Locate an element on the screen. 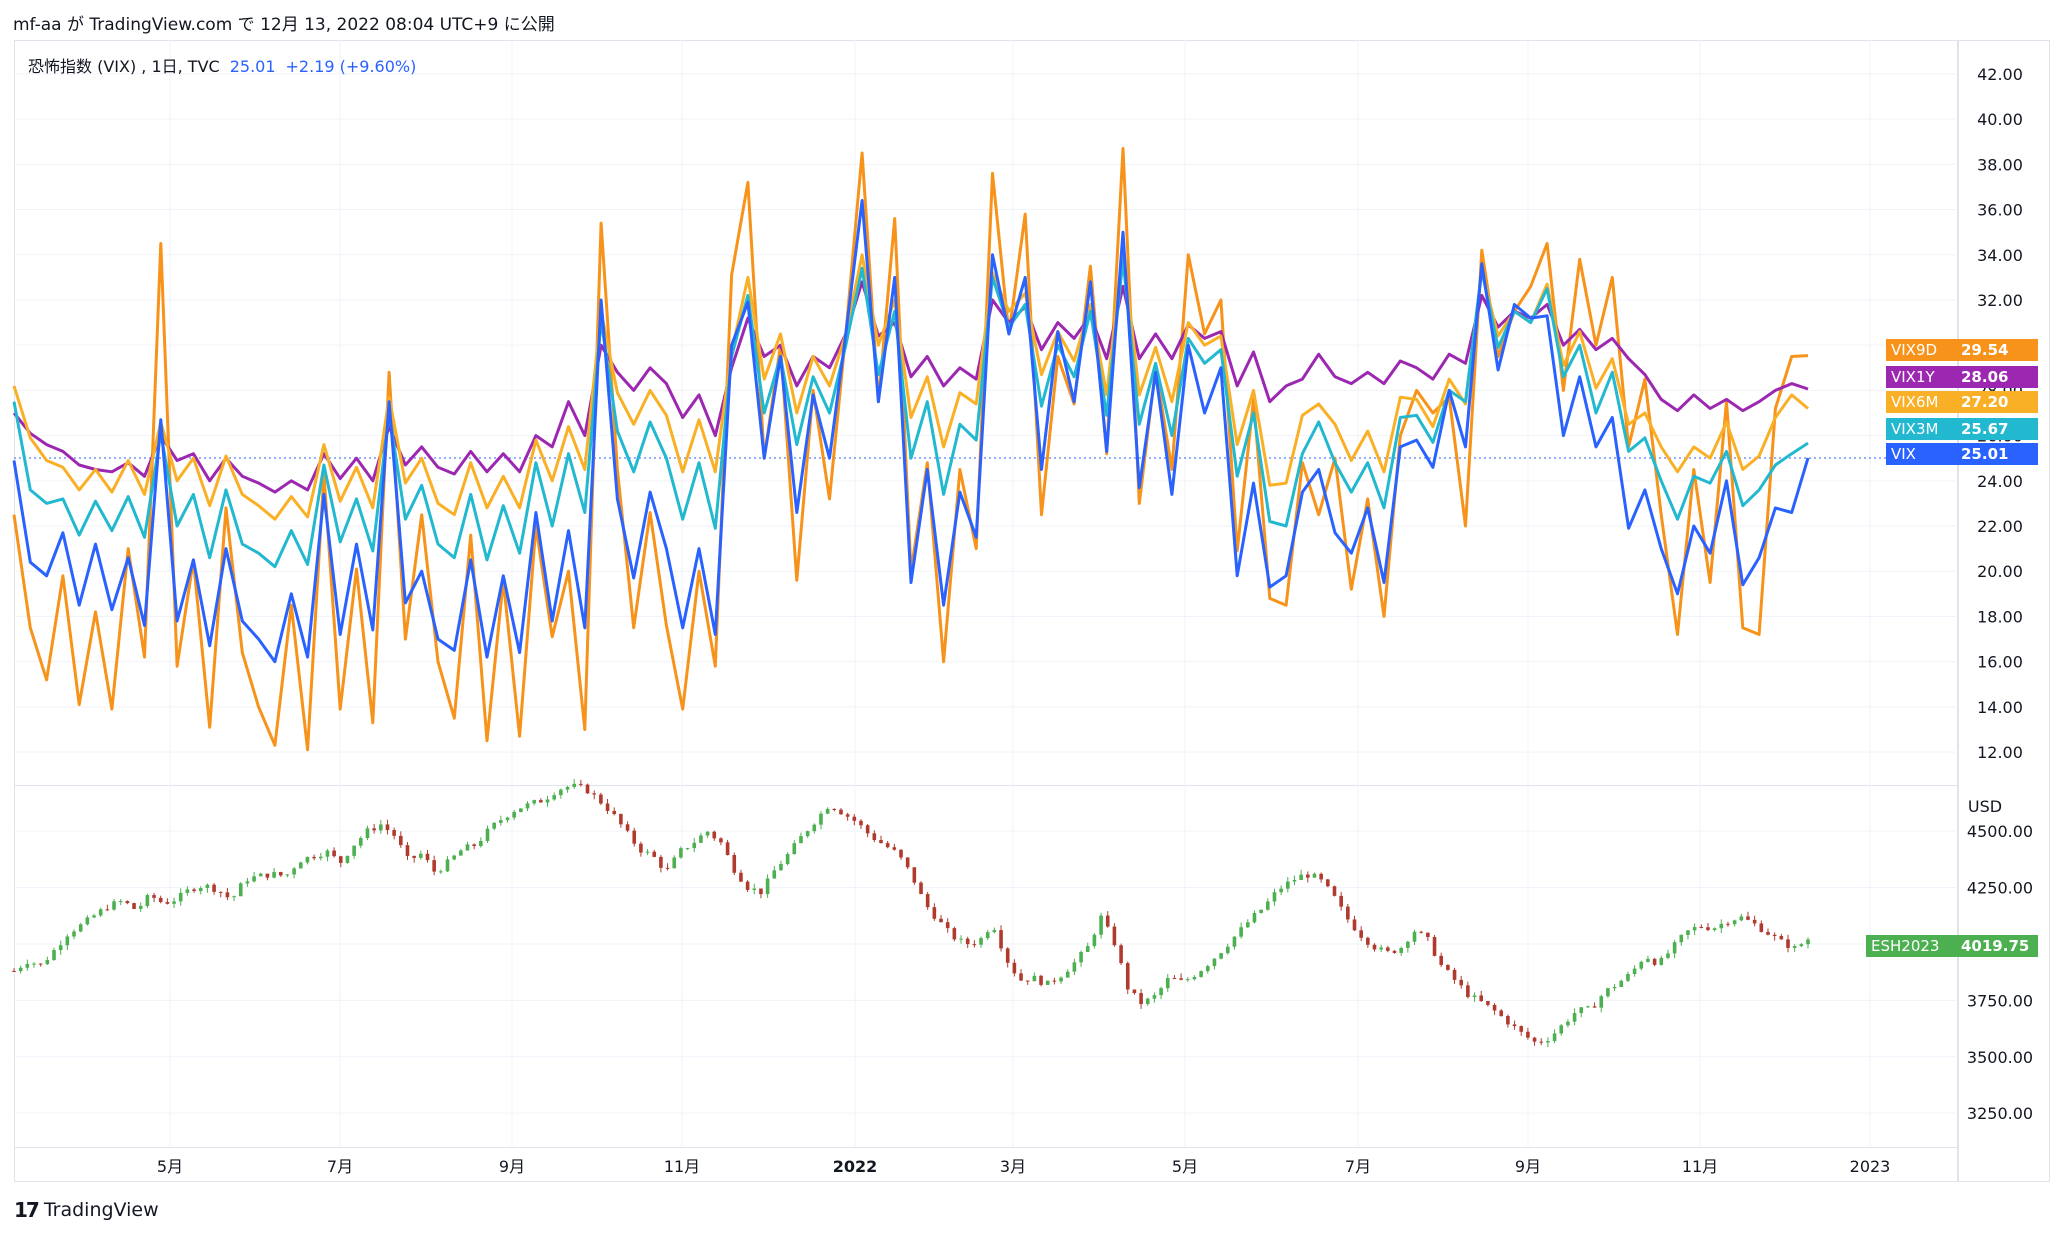  price-badge-name: VIX3M is located at coordinates (1921, 429).